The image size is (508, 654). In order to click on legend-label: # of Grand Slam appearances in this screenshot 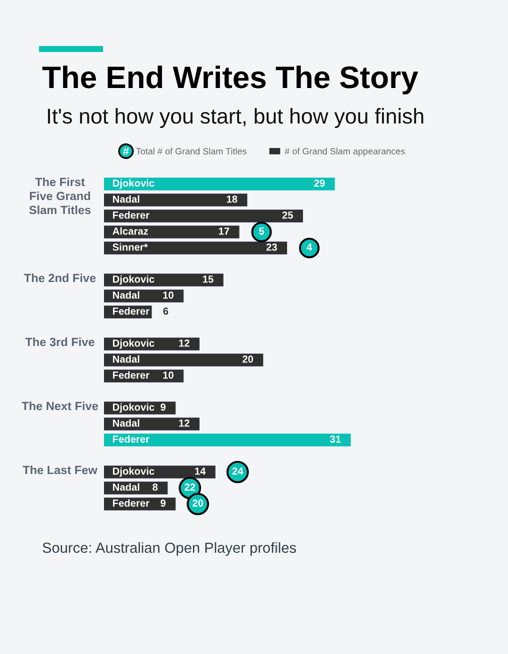, I will do `click(344, 152)`.